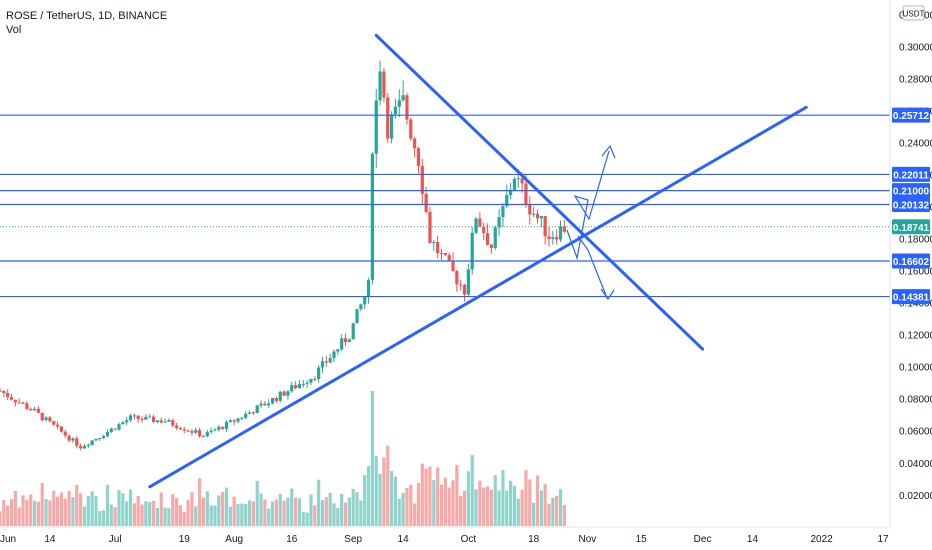 This screenshot has height=550, width=932. I want to click on downside-projection-arrow, so click(592, 267).